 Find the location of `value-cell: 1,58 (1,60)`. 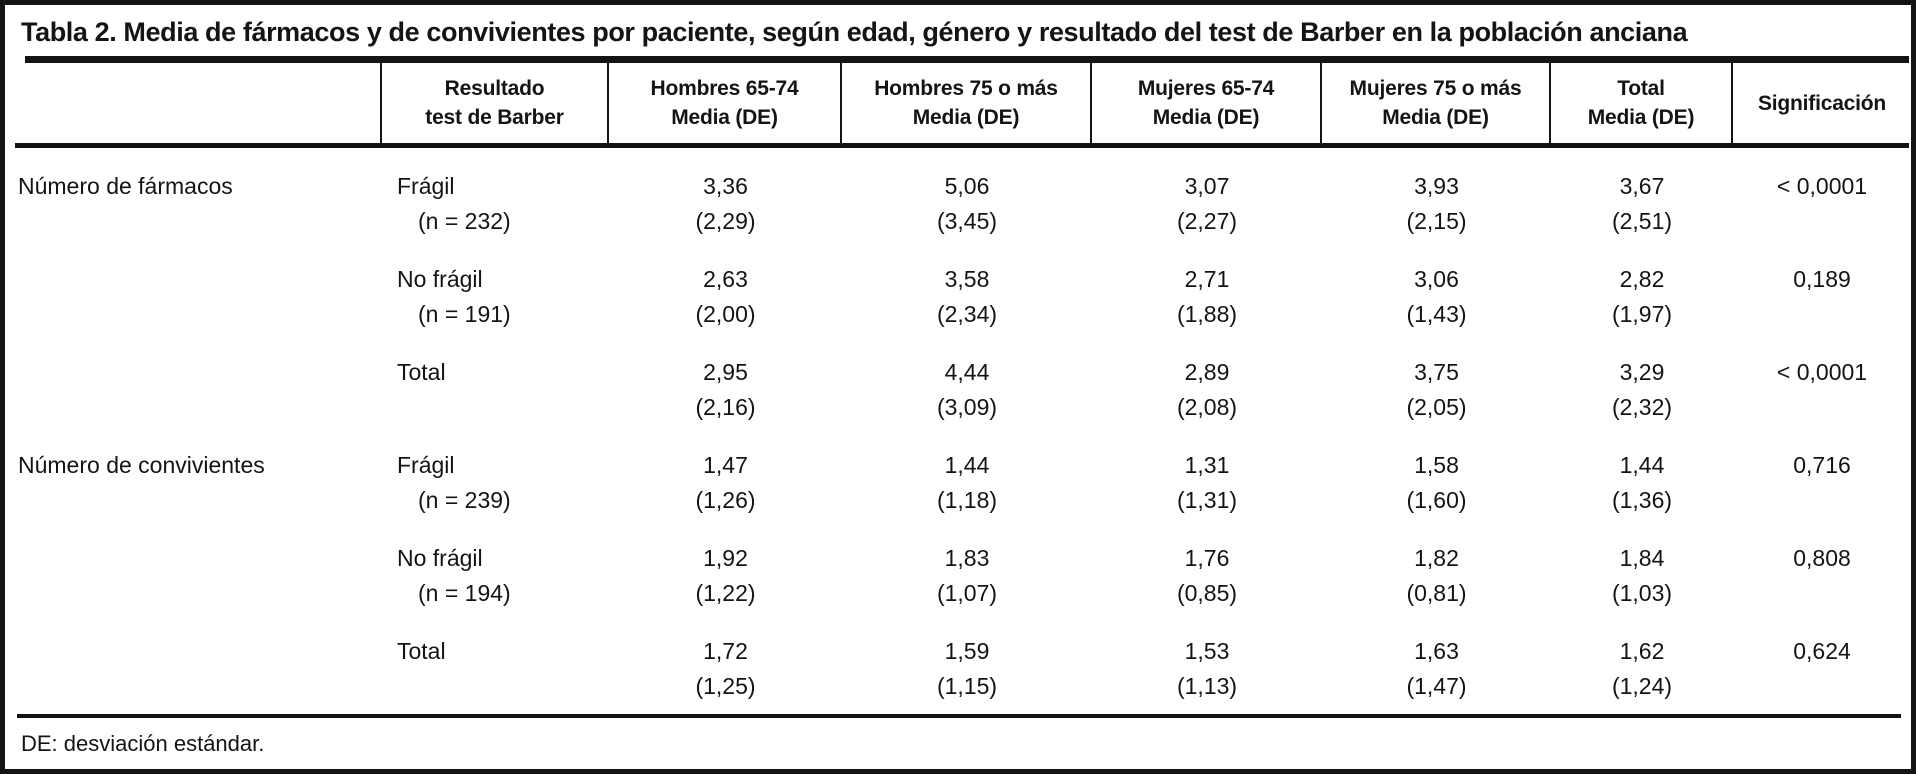

value-cell: 1,58 (1,60) is located at coordinates (1436, 481).